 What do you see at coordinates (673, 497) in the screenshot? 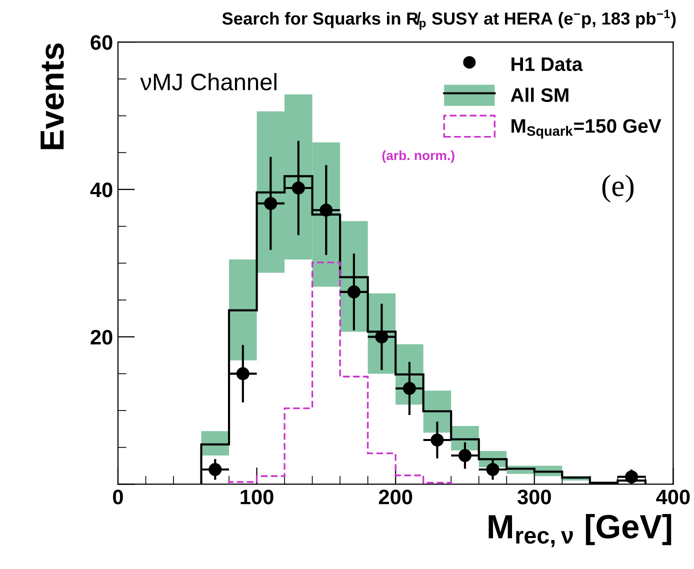
I see `x-tick-label: 400` at bounding box center [673, 497].